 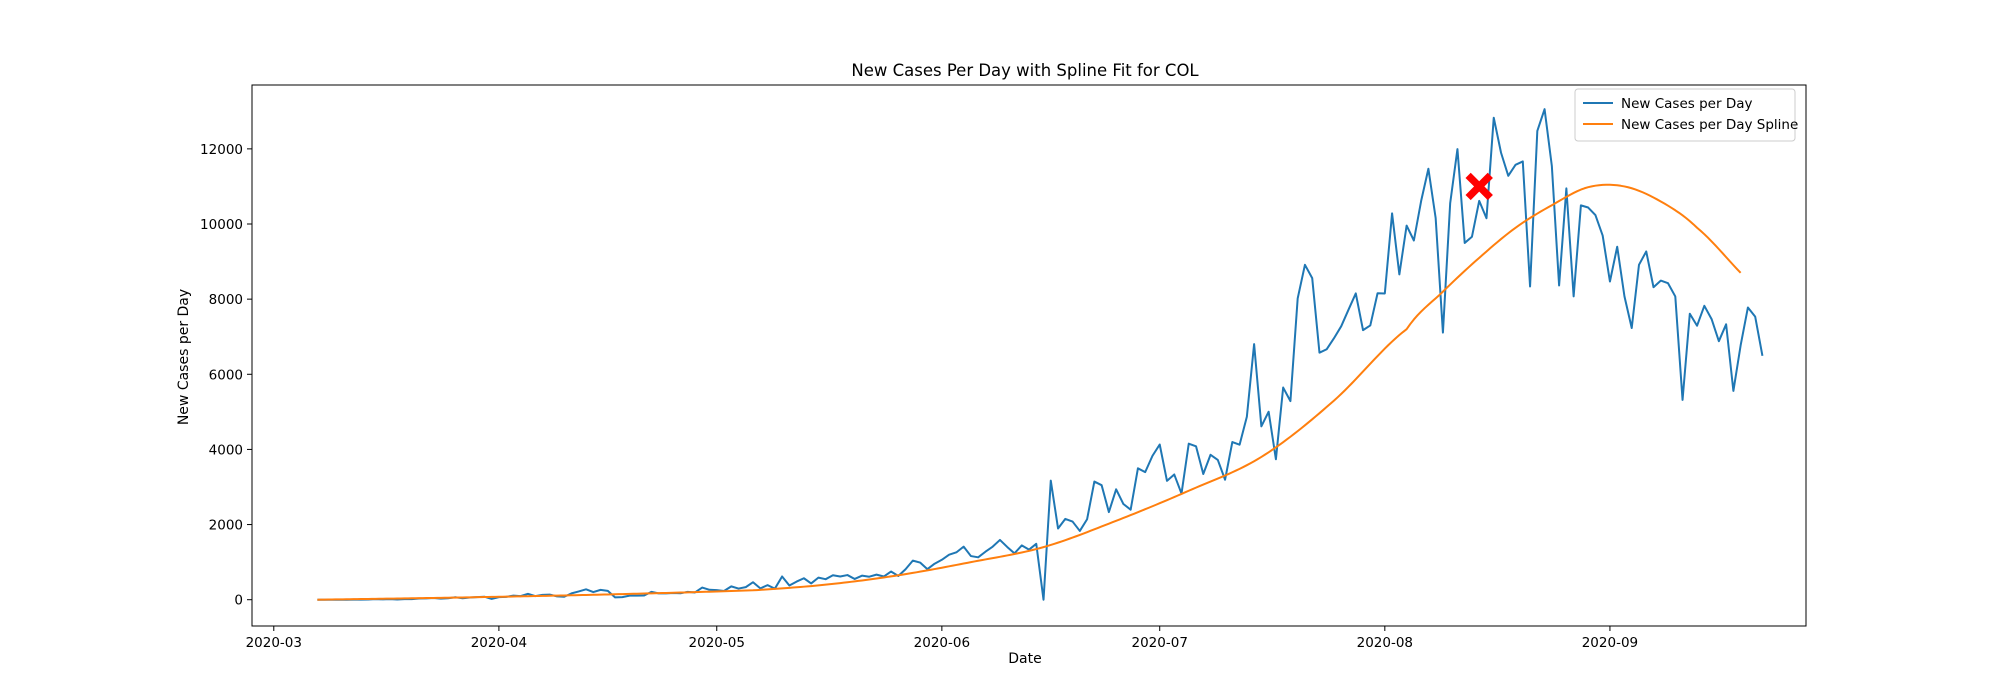 What do you see at coordinates (238, 601) in the screenshot?
I see `y-tick-label: 0` at bounding box center [238, 601].